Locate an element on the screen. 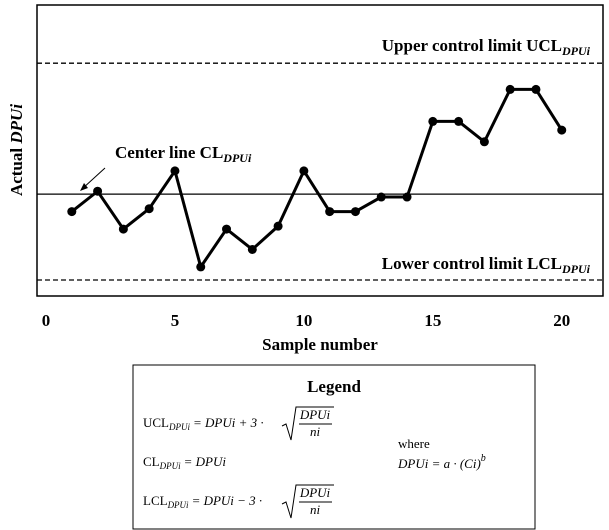 Image resolution: width=609 pixels, height=530 pixels. limit-label: Upper control limit UCLDPUi is located at coordinates (486, 47).